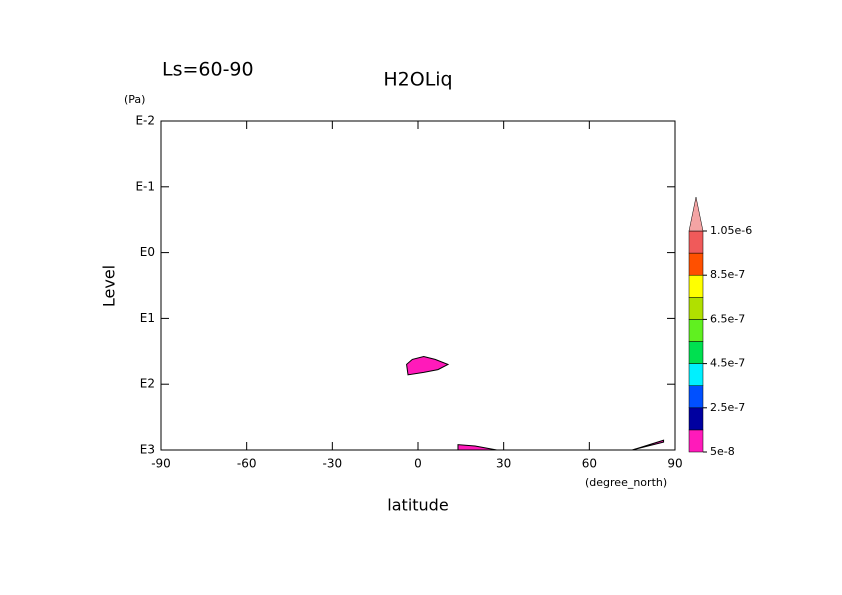 The width and height of the screenshot is (842, 595). I want to click on colorbar-tick-label: 1.05e-6, so click(731, 230).